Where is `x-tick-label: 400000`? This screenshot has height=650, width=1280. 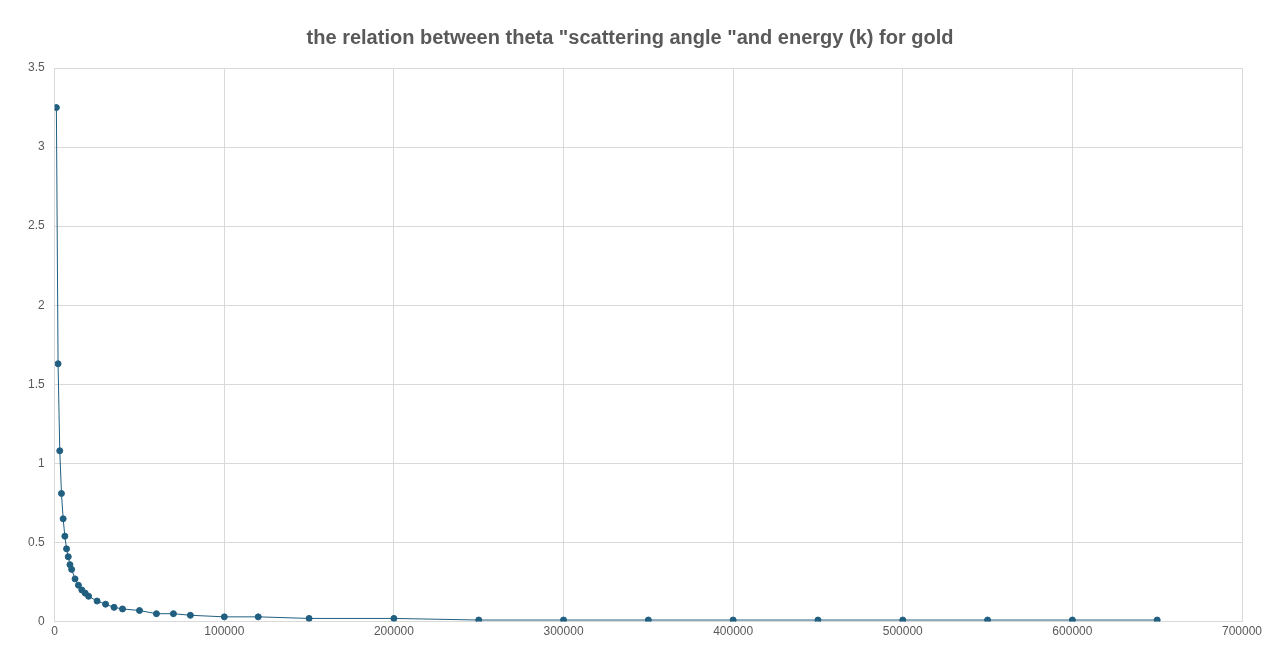 x-tick-label: 400000 is located at coordinates (733, 631).